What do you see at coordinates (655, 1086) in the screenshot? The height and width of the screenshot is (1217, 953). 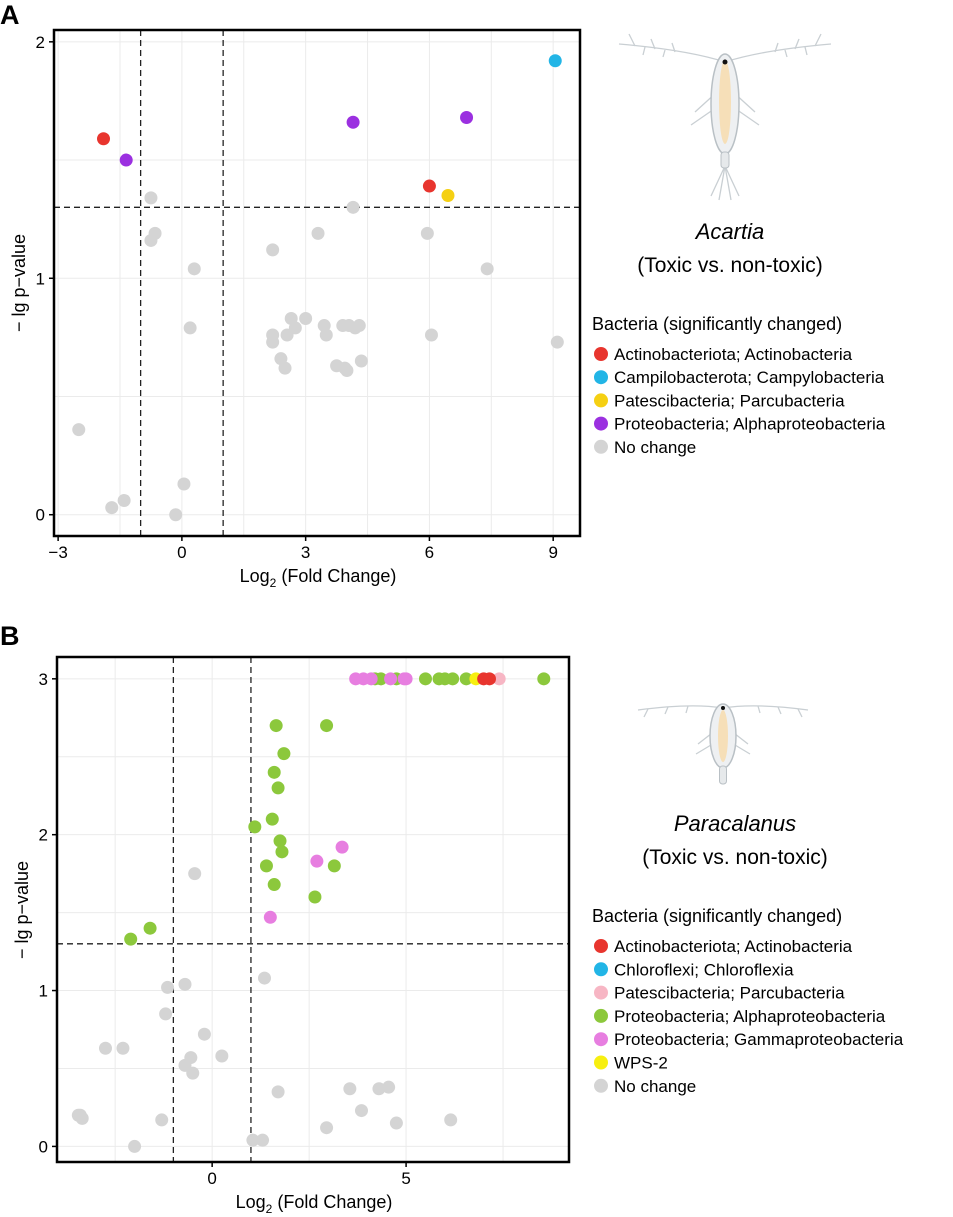 I see `panel-b-legend-label: No change` at bounding box center [655, 1086].